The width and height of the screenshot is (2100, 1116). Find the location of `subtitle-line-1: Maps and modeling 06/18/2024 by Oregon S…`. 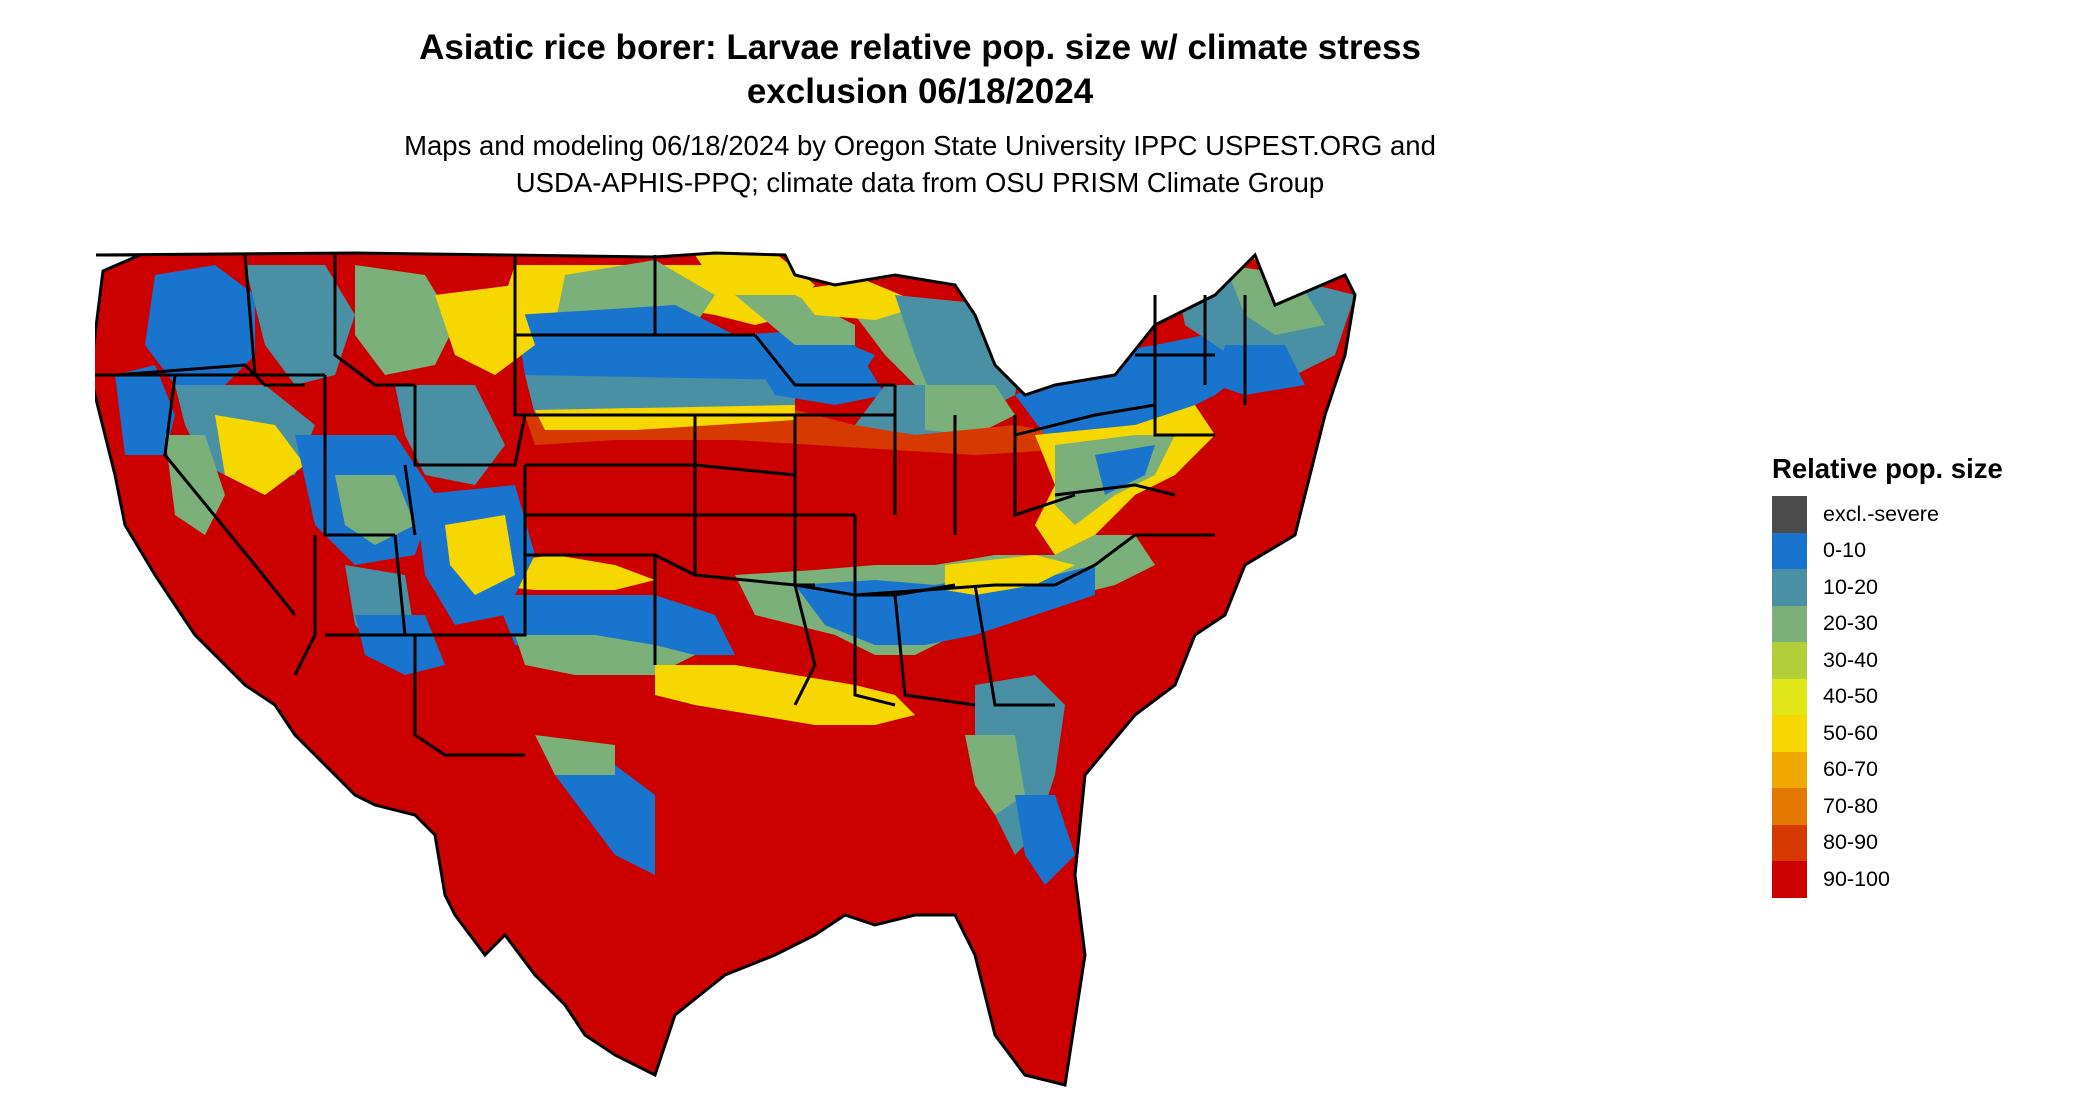

subtitle-line-1: Maps and modeling 06/18/2024 by Oregon S… is located at coordinates (920, 145).